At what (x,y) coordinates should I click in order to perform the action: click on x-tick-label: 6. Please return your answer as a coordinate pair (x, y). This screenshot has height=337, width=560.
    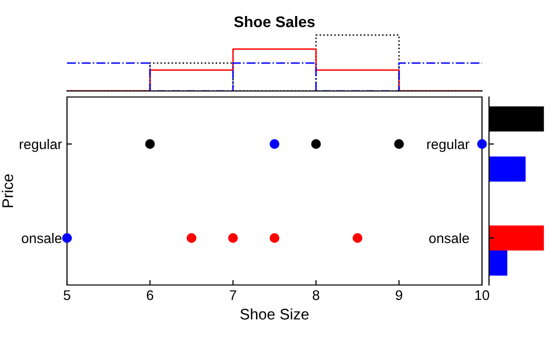
    Looking at the image, I should click on (150, 295).